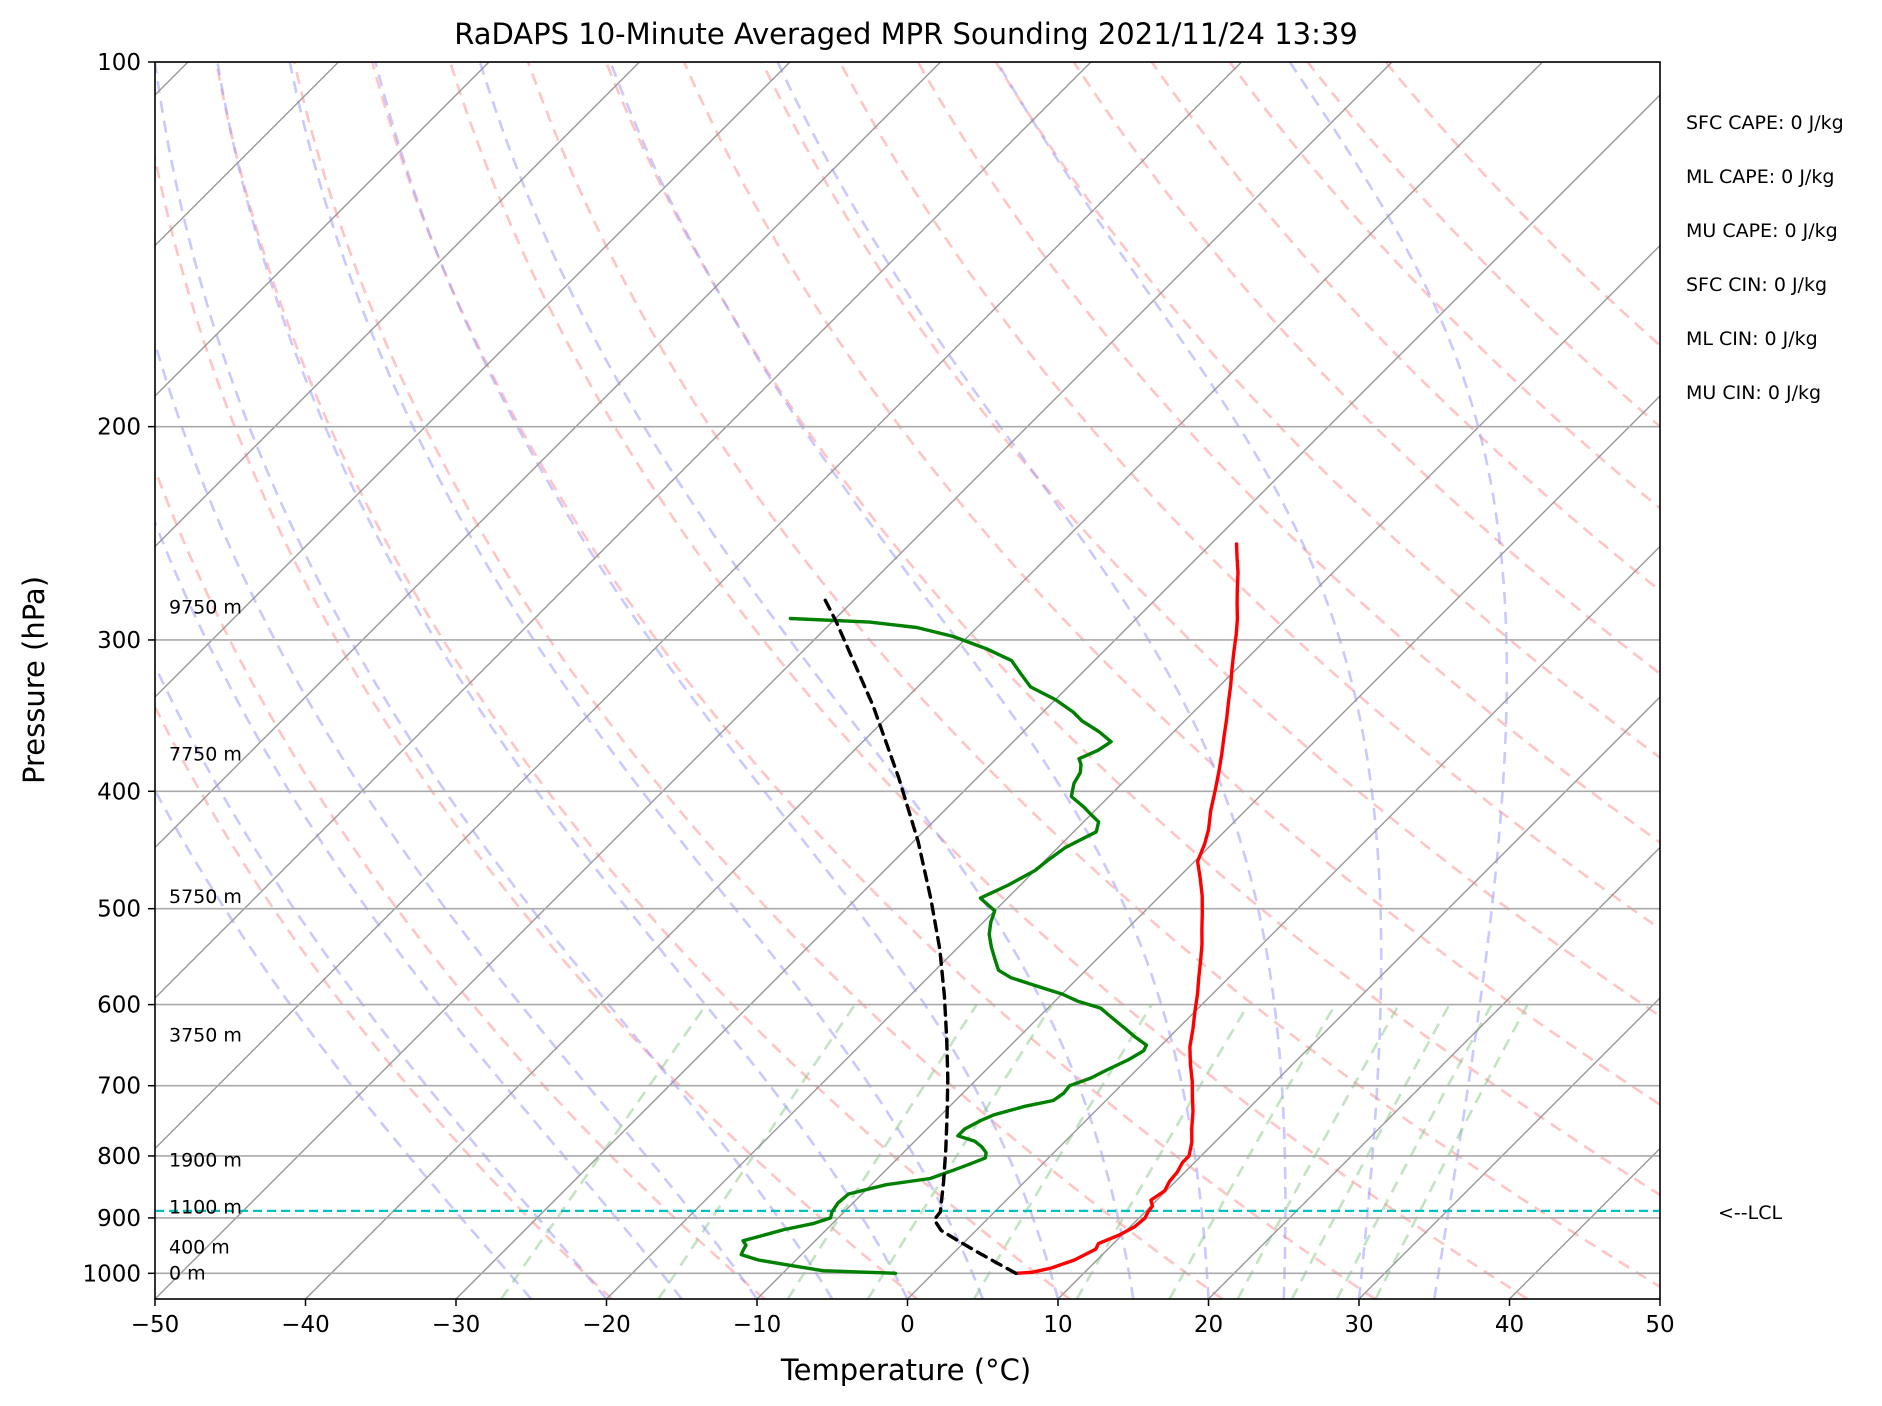  What do you see at coordinates (119, 63) in the screenshot?
I see `y-tick-label: 100` at bounding box center [119, 63].